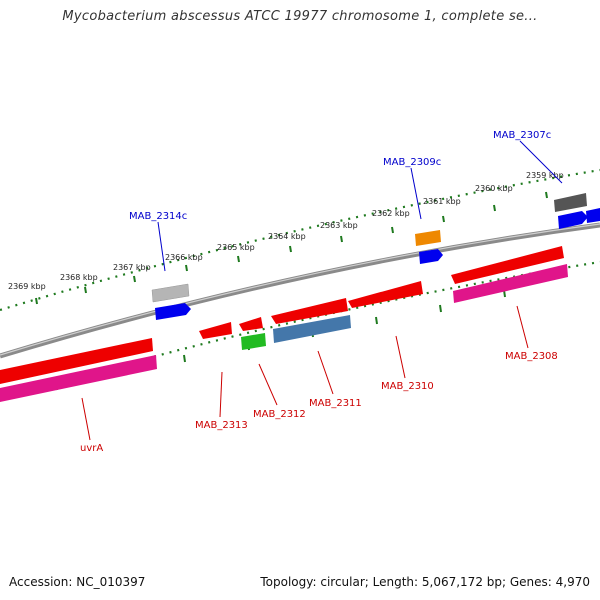 The width and height of the screenshot is (600, 600). Describe the element at coordinates (442, 201) in the screenshot. I see `scale-label: 2361 kbp` at that location.